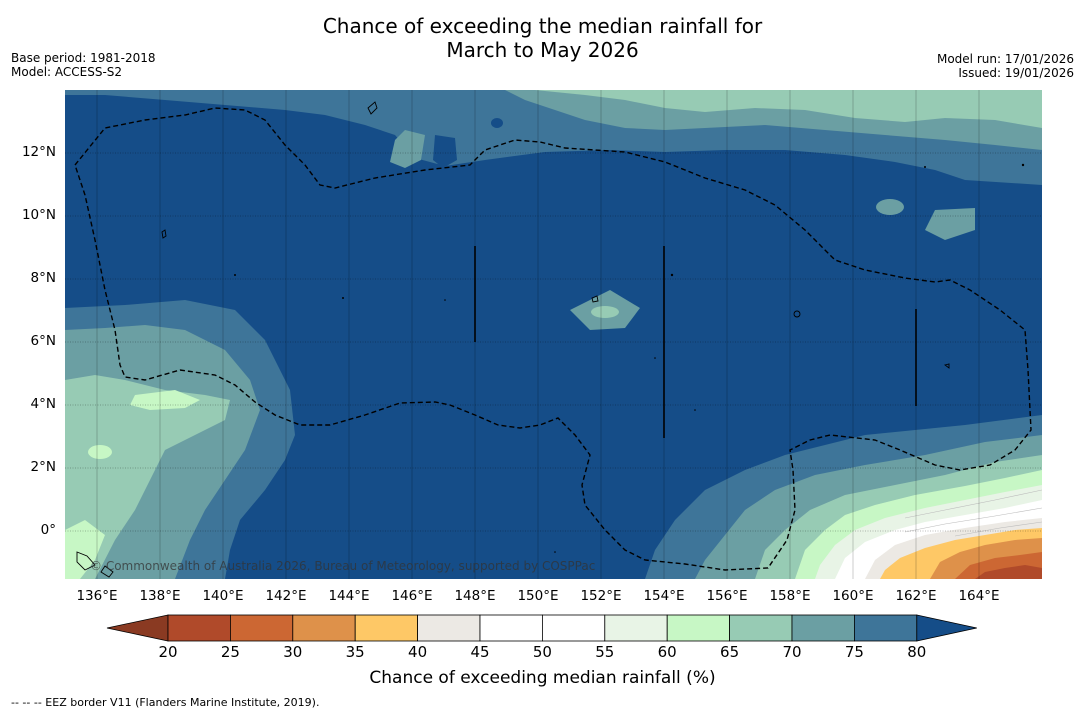 This screenshot has width=1085, height=713. I want to click on lon-label-138e: 138°E, so click(160, 596).